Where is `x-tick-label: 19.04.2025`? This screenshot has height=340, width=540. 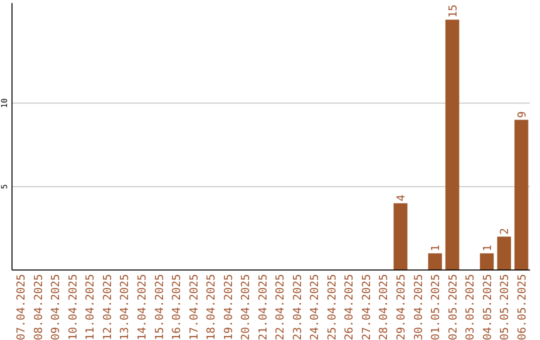 x-tick-label: 19.04.2025 is located at coordinates (228, 307).